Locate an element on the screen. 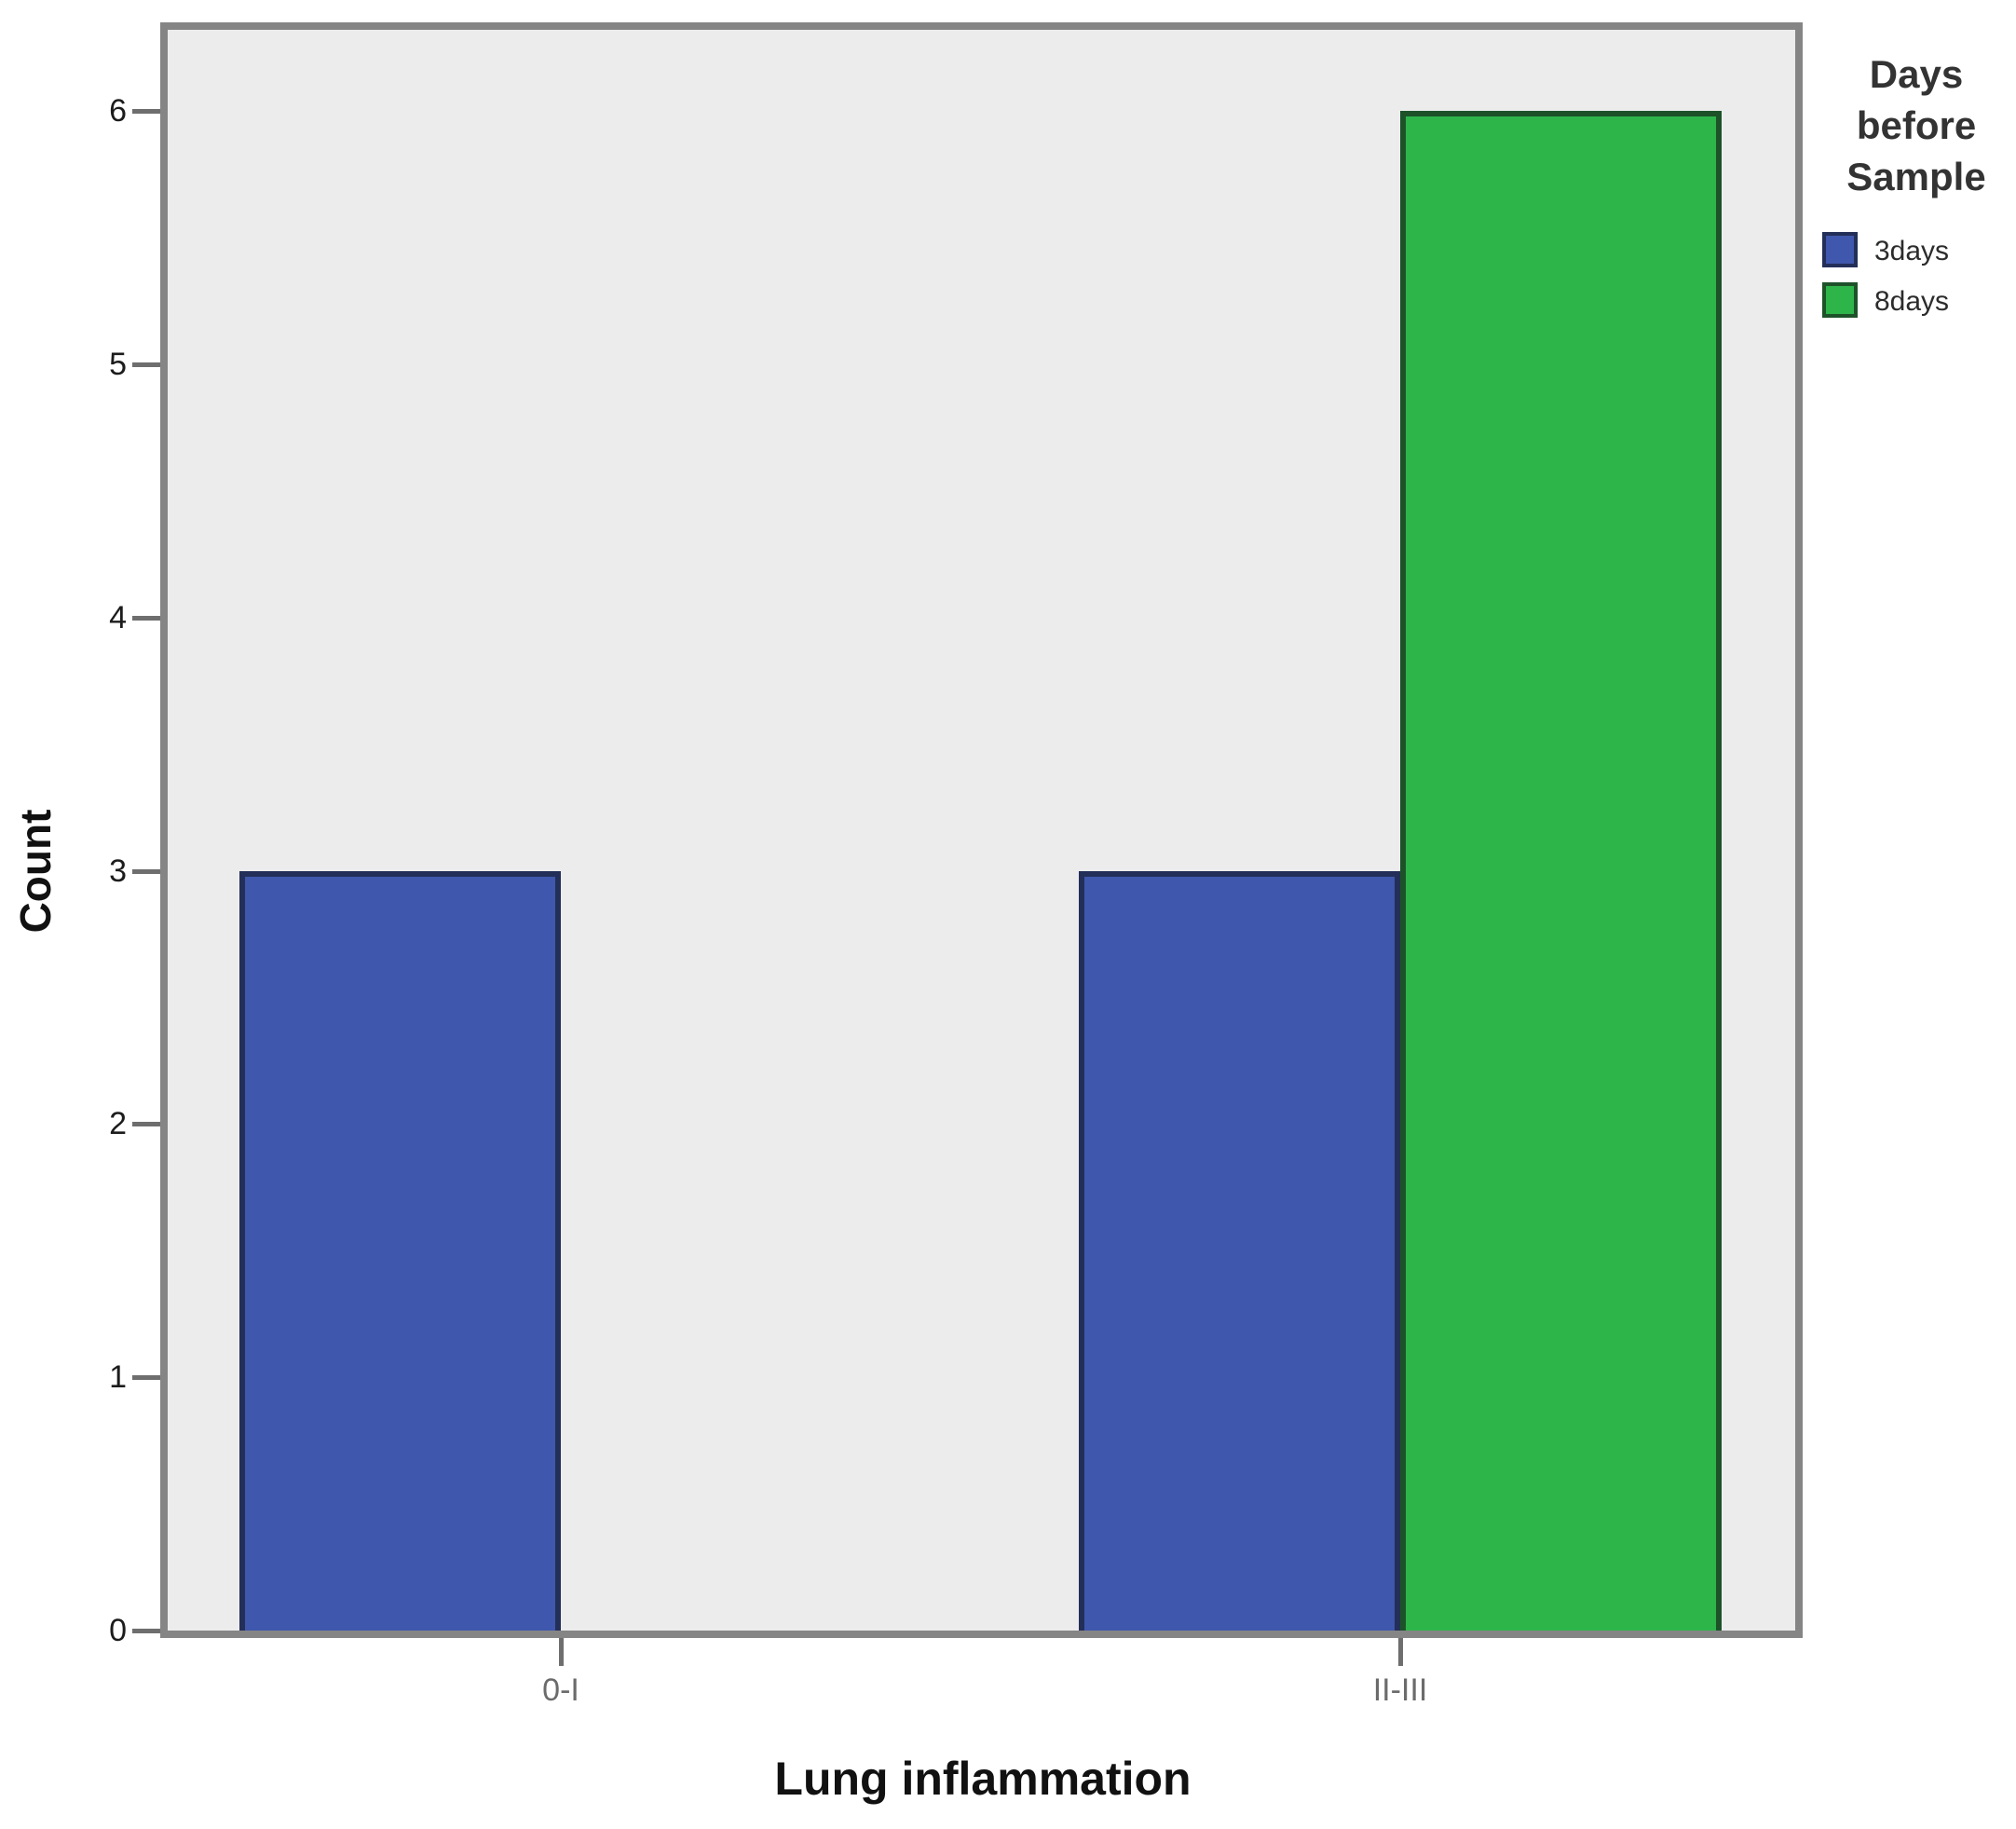 Image resolution: width=2016 pixels, height=1829 pixels. legend: Days before Sample 3days 8days is located at coordinates (1916, 188).